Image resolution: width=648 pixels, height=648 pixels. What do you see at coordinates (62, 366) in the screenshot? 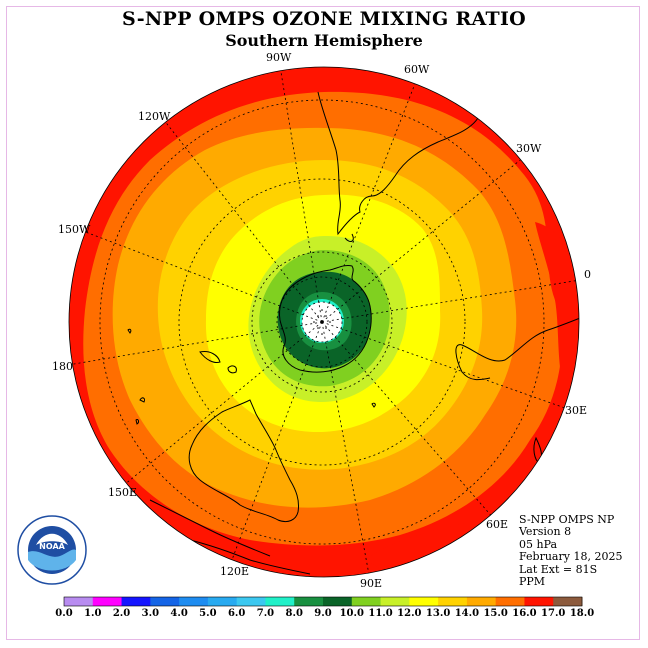
I see `lon-label-180: 180` at bounding box center [62, 366].